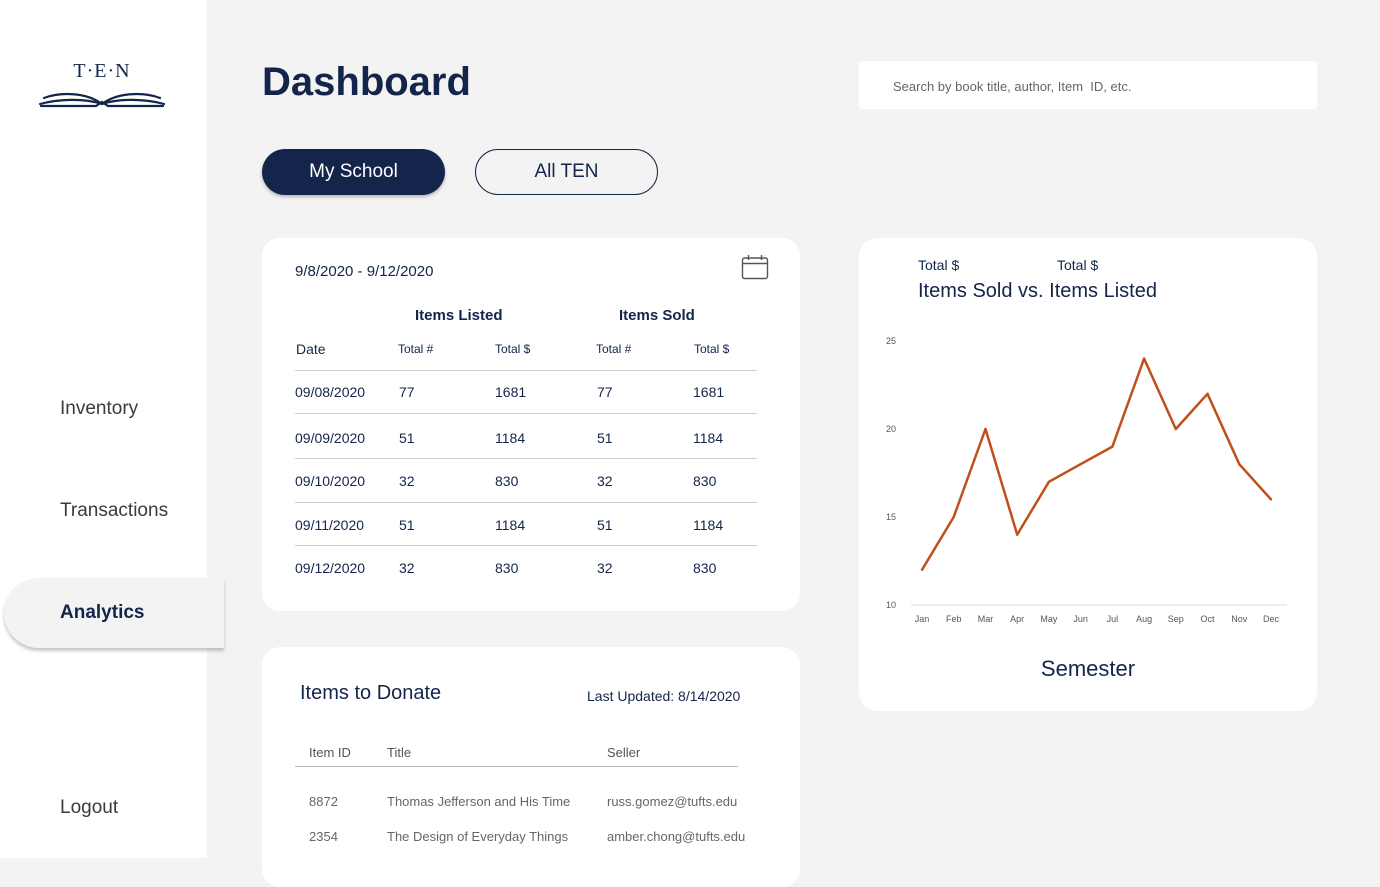 Image resolution: width=1380 pixels, height=887 pixels. What do you see at coordinates (891, 605) in the screenshot?
I see `y-tick-label: 10` at bounding box center [891, 605].